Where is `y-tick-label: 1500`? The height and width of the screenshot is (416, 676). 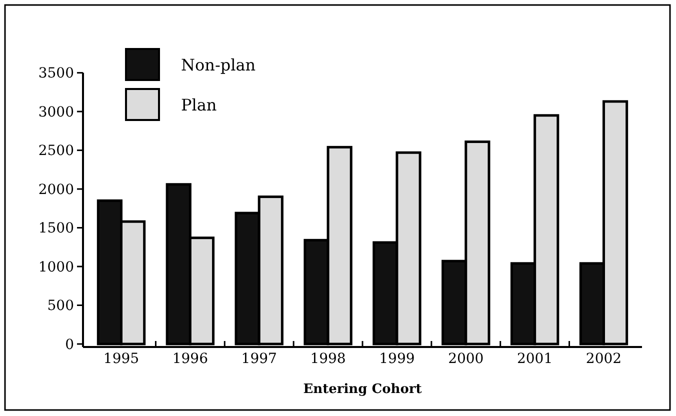 y-tick-label: 1500 is located at coordinates (56, 228).